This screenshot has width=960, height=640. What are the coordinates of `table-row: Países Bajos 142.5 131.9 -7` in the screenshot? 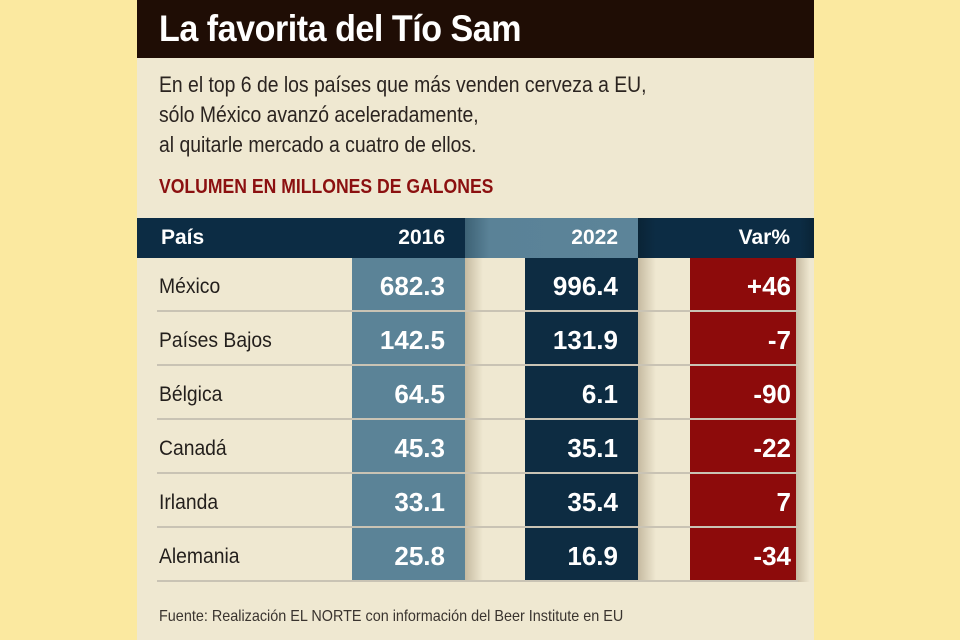 It's located at (475, 339).